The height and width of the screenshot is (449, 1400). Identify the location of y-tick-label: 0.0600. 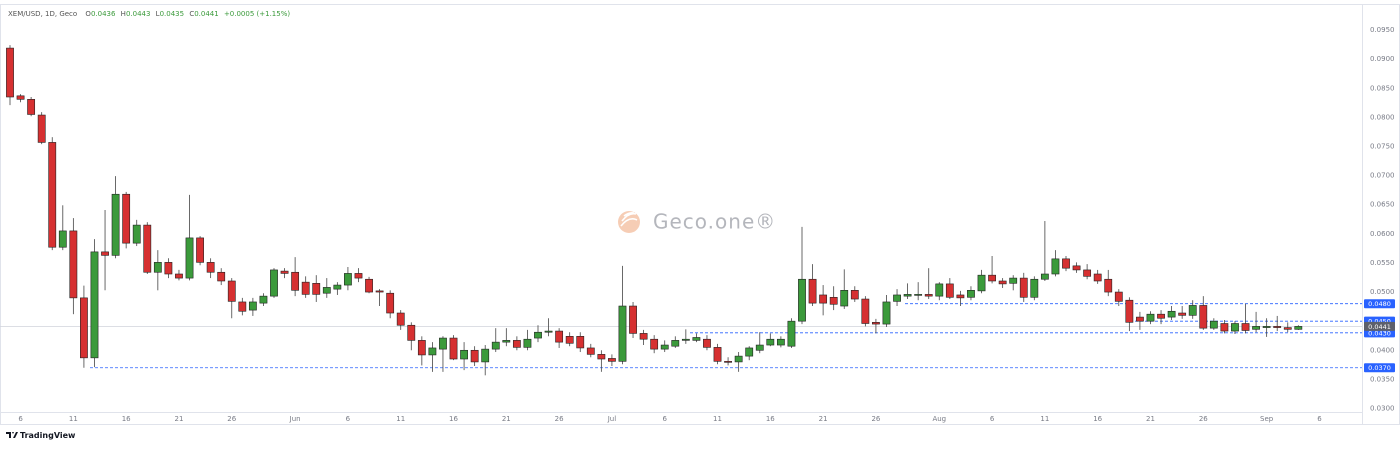
(1382, 234).